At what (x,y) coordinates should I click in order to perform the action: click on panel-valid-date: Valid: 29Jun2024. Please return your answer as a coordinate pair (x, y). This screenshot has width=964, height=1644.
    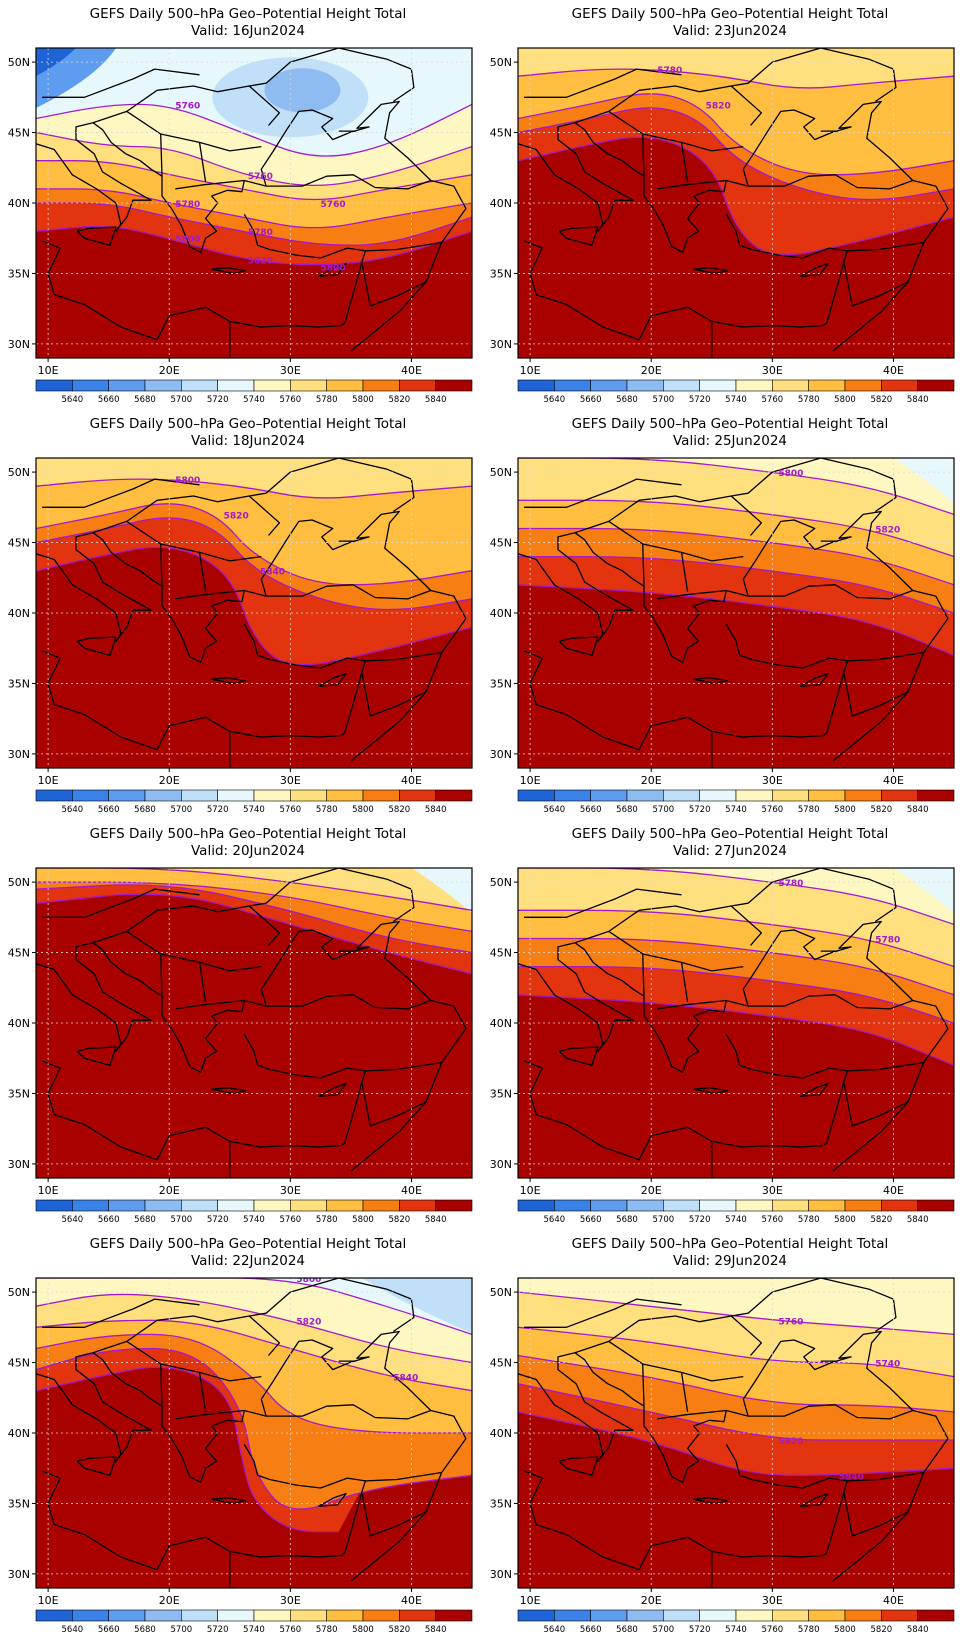
    Looking at the image, I should click on (730, 1261).